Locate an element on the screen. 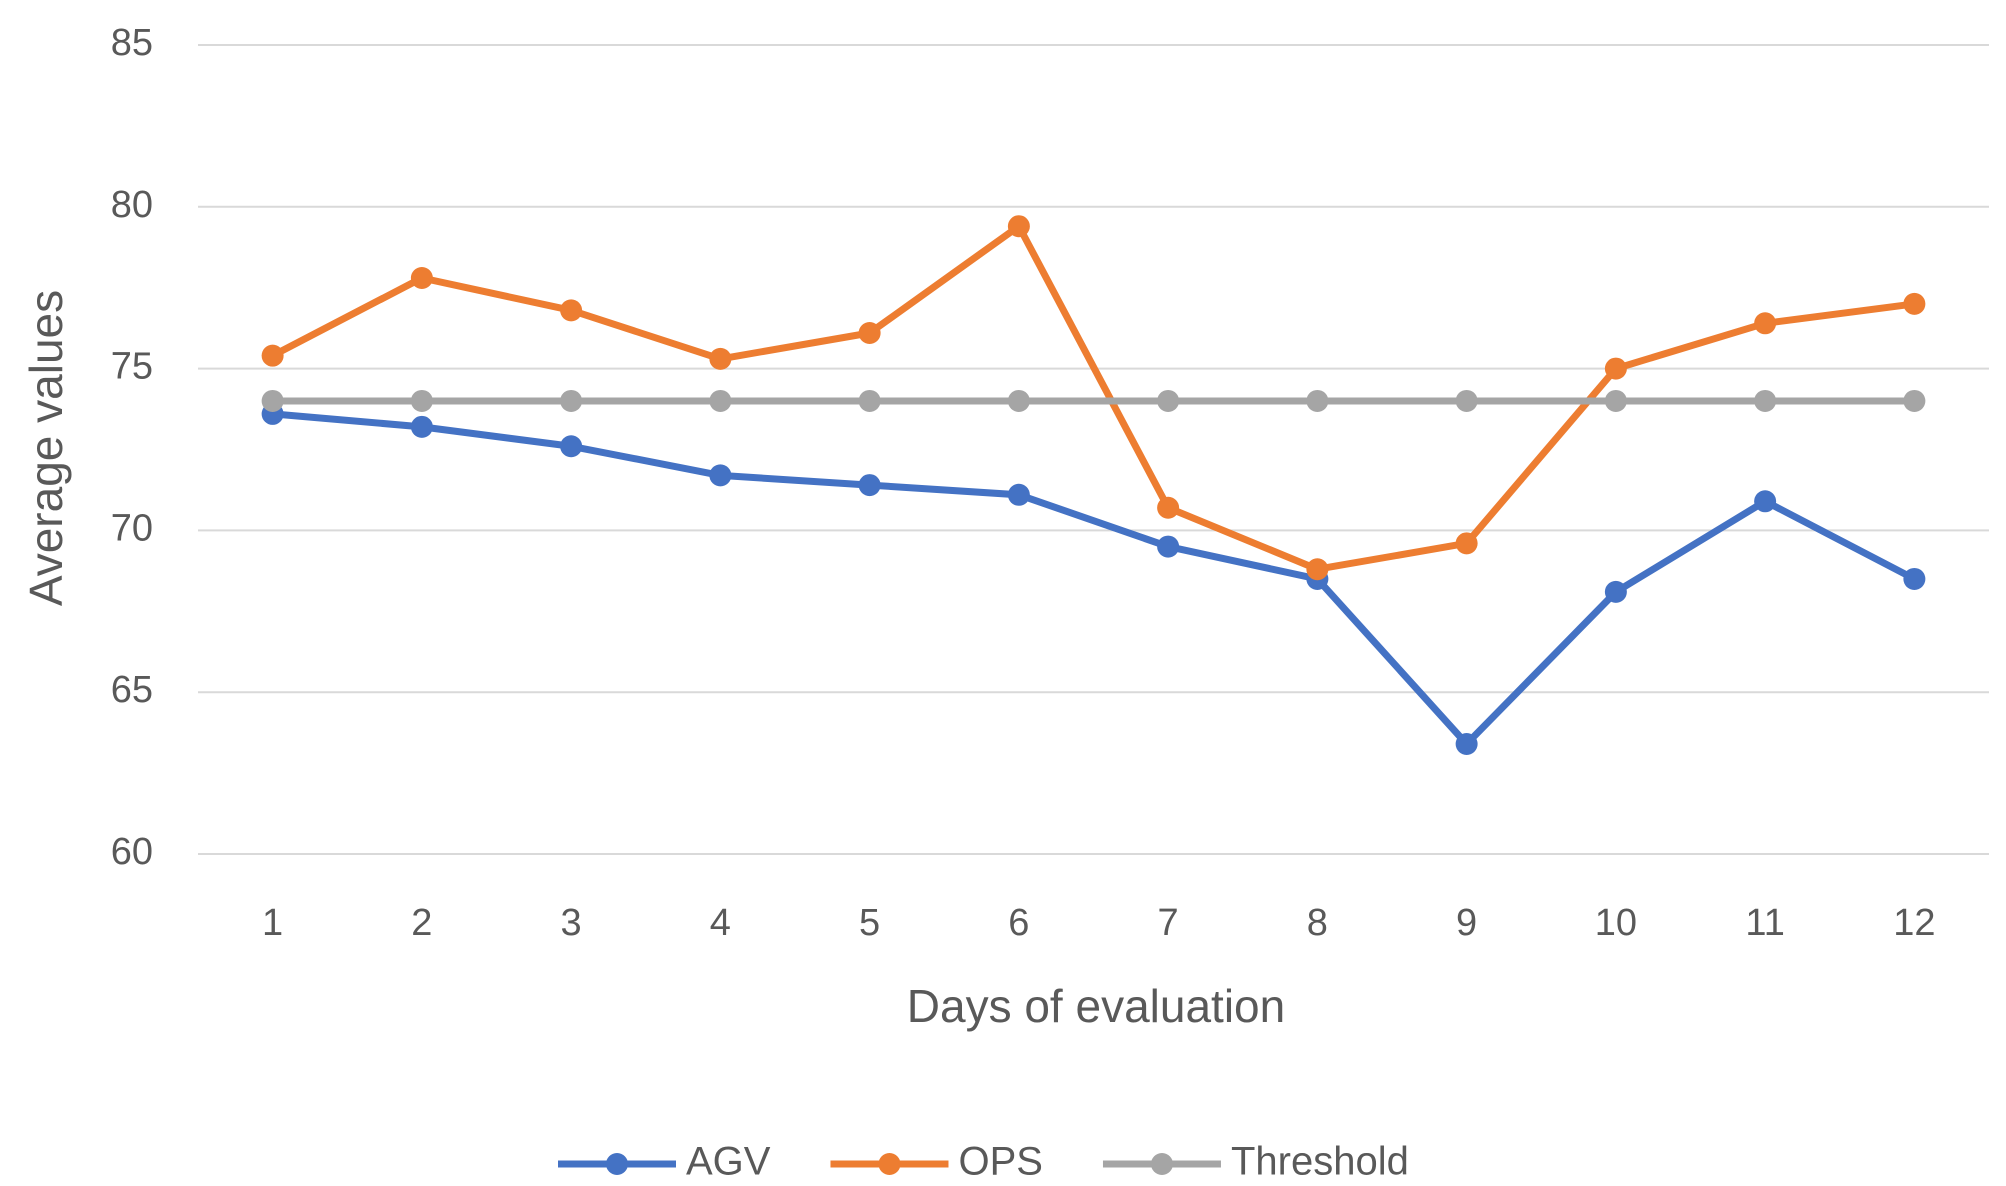 This screenshot has height=1186, width=2006. x-tick-label: 7 is located at coordinates (1168, 923).